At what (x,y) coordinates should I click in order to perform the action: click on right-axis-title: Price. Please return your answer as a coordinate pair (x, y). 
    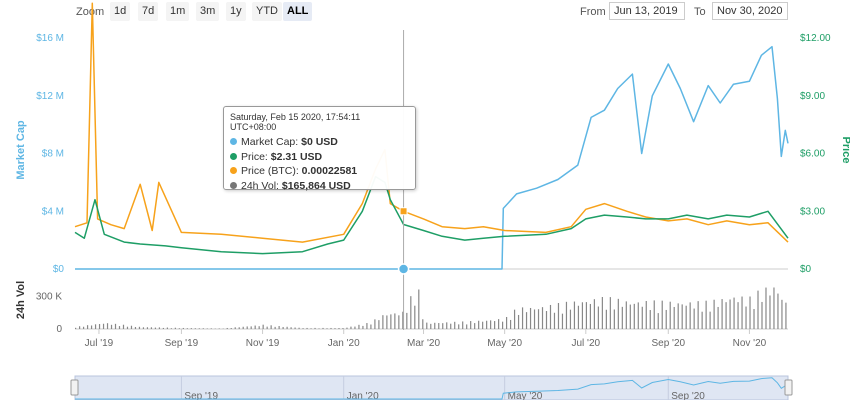
    Looking at the image, I should click on (845, 150).